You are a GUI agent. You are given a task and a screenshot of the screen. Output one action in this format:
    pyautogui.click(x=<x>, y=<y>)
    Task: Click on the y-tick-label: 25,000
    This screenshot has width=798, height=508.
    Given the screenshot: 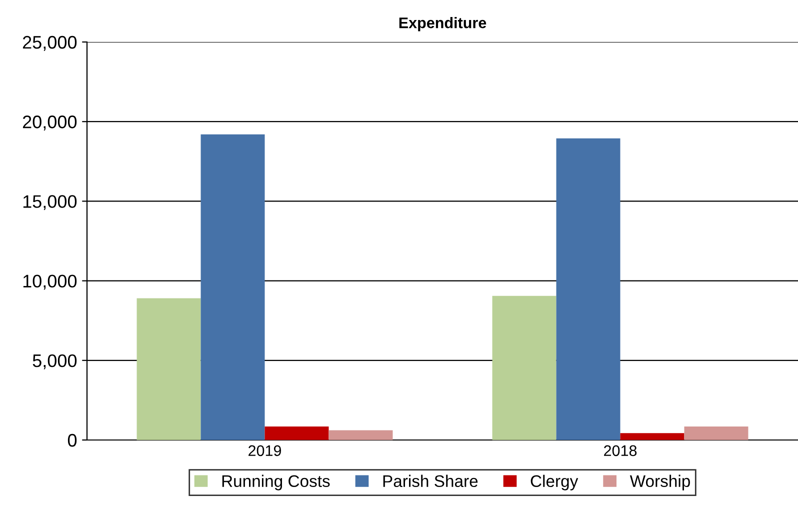 What is the action you would take?
    pyautogui.click(x=49, y=43)
    